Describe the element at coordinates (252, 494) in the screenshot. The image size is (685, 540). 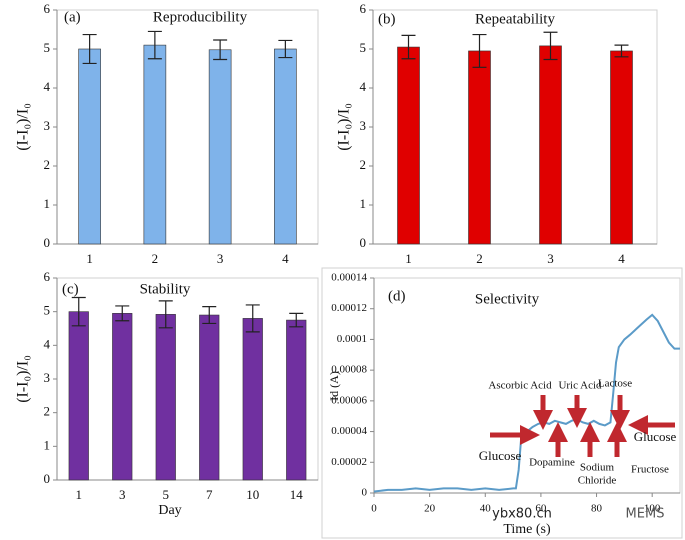
I see `x-tick-label: 10` at that location.